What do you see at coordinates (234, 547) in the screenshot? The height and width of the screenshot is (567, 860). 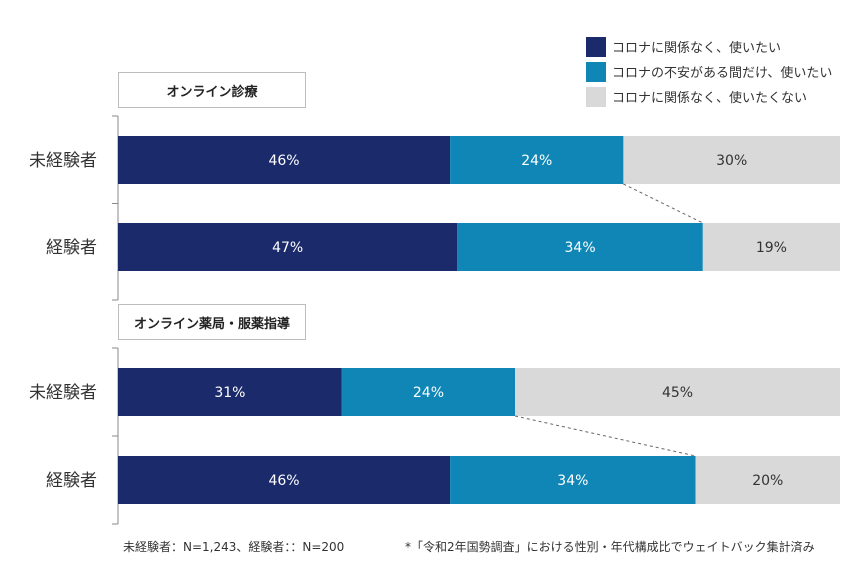 I see `footnote-sample-size: 未経験者：N=1,243、経験者：：N=200` at bounding box center [234, 547].